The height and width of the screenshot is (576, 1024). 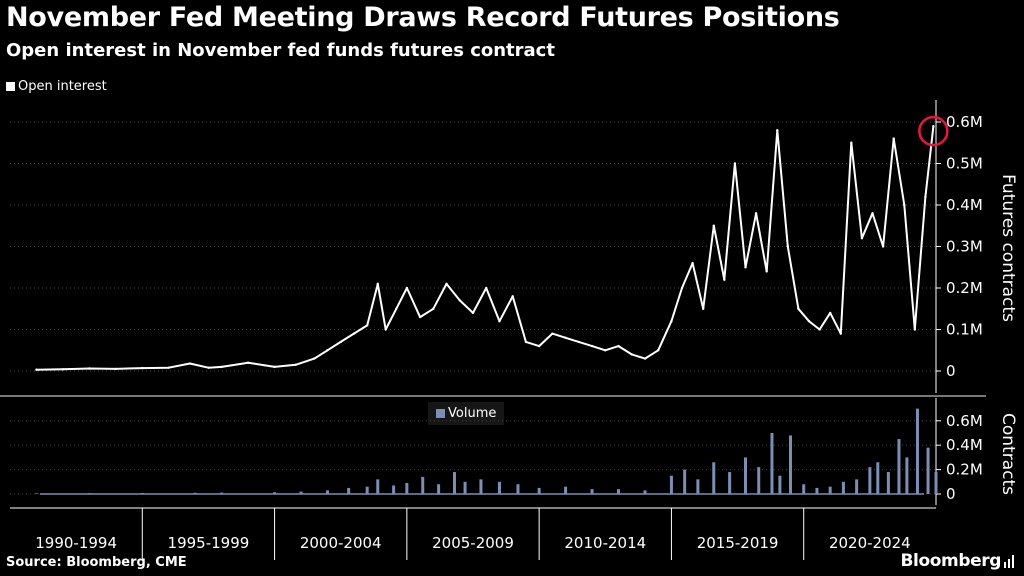 What do you see at coordinates (1008, 248) in the screenshot?
I see `y-axis-title-top: Futures contracts` at bounding box center [1008, 248].